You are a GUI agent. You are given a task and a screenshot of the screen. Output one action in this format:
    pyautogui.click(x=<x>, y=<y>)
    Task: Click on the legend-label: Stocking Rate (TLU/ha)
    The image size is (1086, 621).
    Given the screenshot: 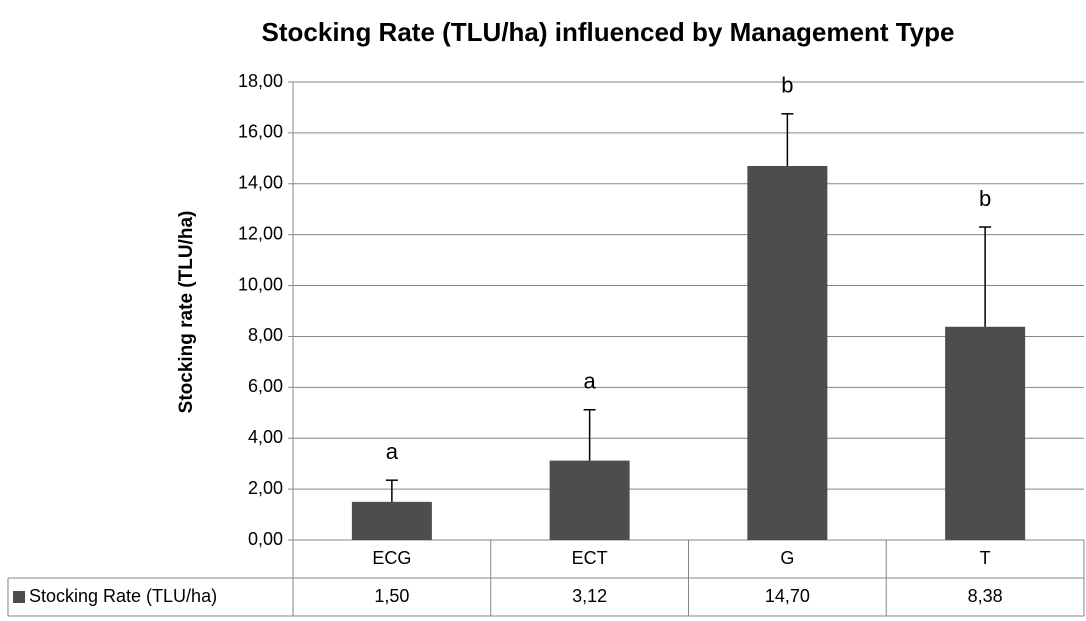 What is the action you would take?
    pyautogui.click(x=123, y=596)
    